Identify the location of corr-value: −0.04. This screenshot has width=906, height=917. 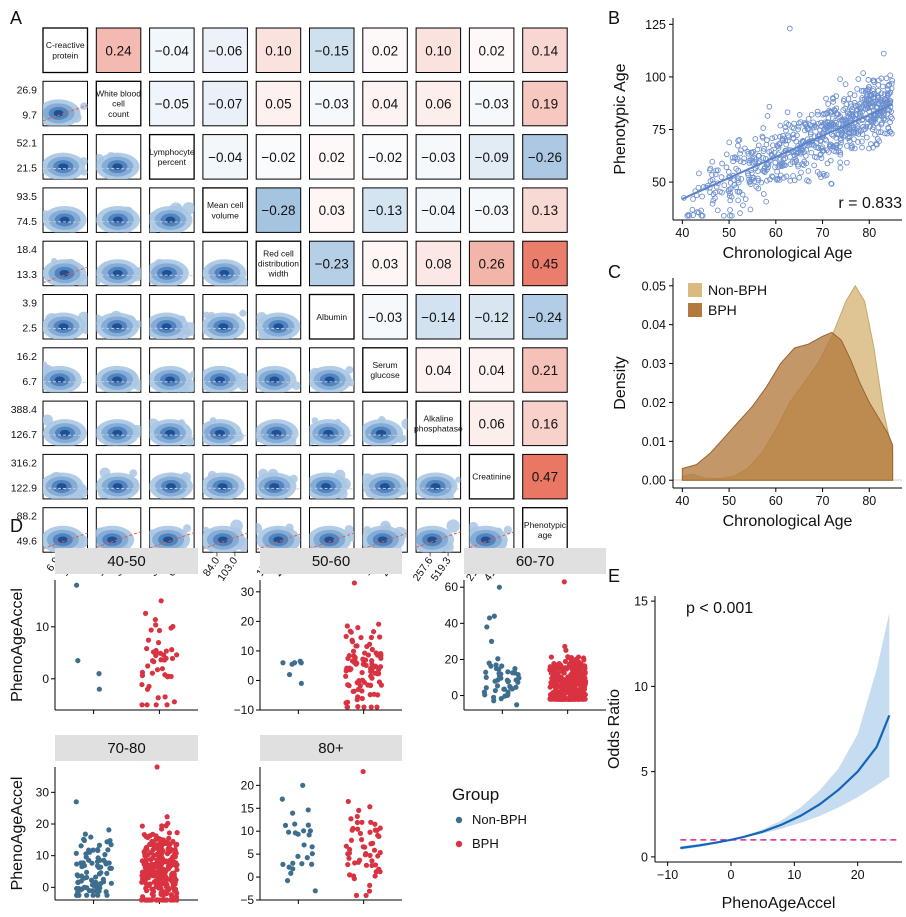
(438, 210).